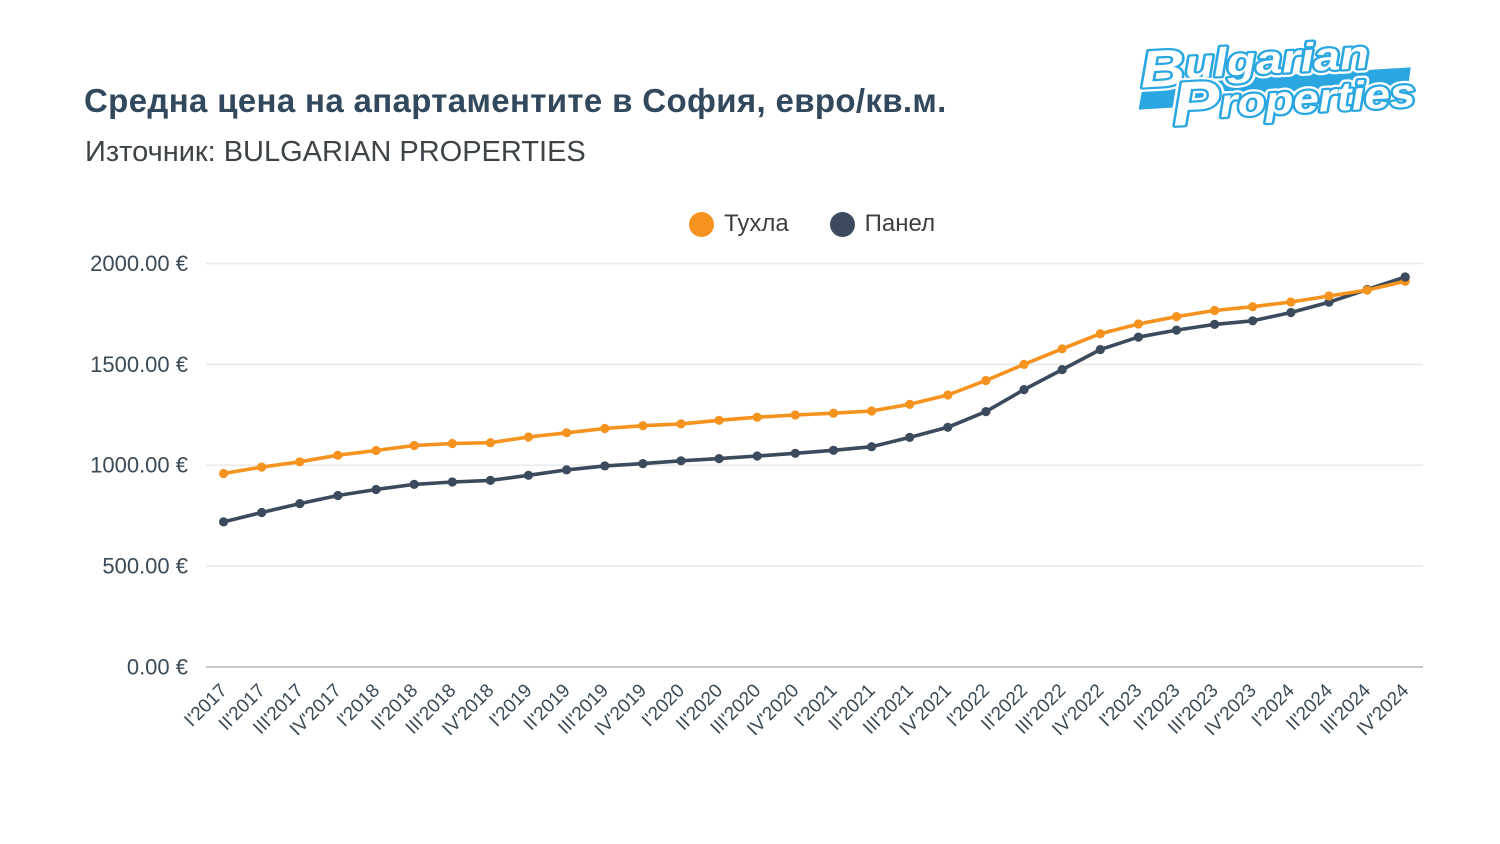 The image size is (1500, 844). Describe the element at coordinates (139, 465) in the screenshot. I see `svg-text: 1000.00 €` at that location.